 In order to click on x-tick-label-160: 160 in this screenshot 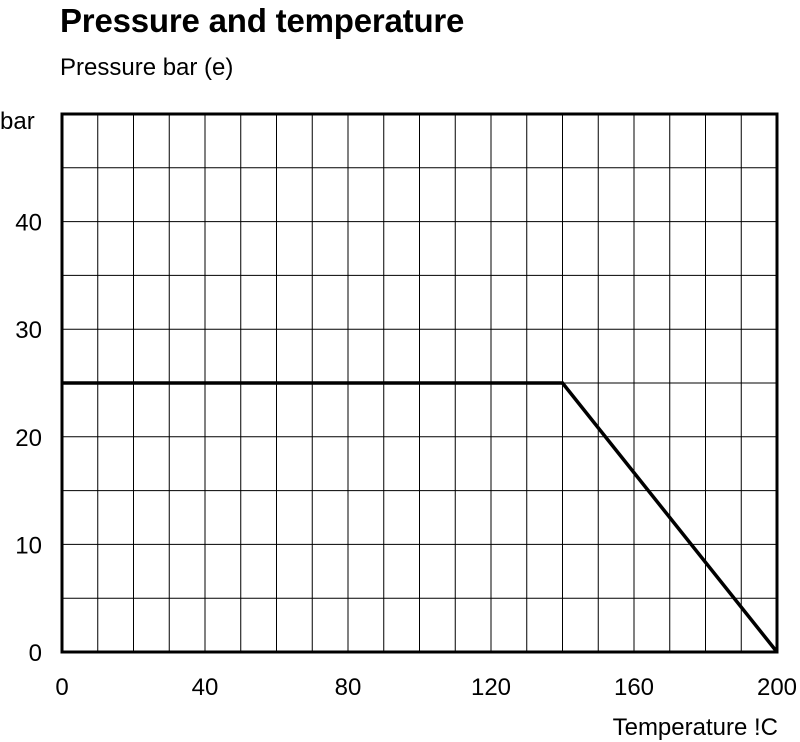, I will do `click(634, 687)`.